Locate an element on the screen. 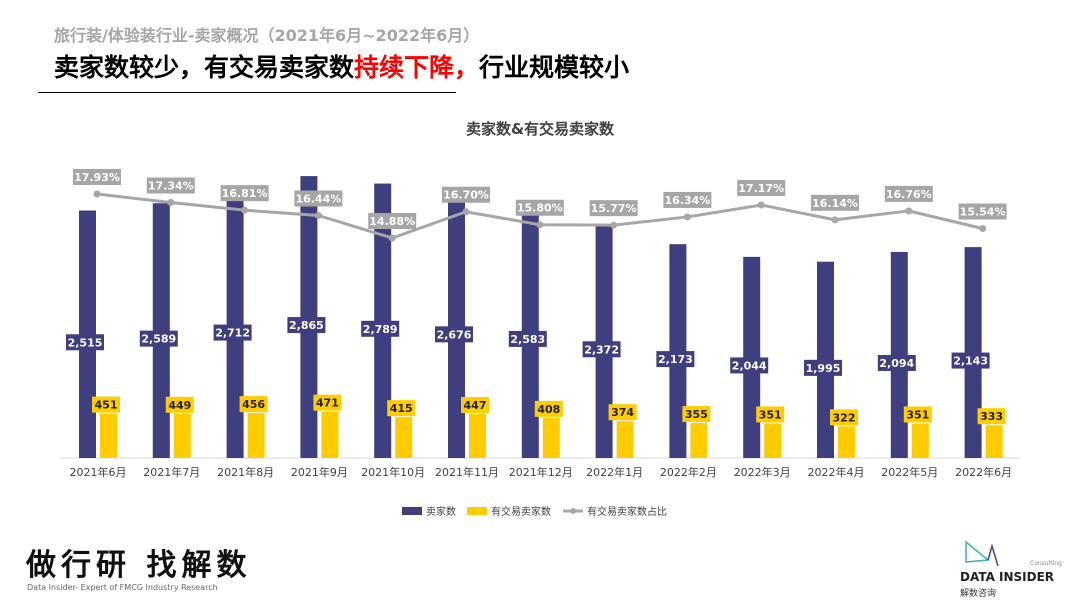 The image size is (1080, 608). data-label-sellers: 2,589 is located at coordinates (158, 339).